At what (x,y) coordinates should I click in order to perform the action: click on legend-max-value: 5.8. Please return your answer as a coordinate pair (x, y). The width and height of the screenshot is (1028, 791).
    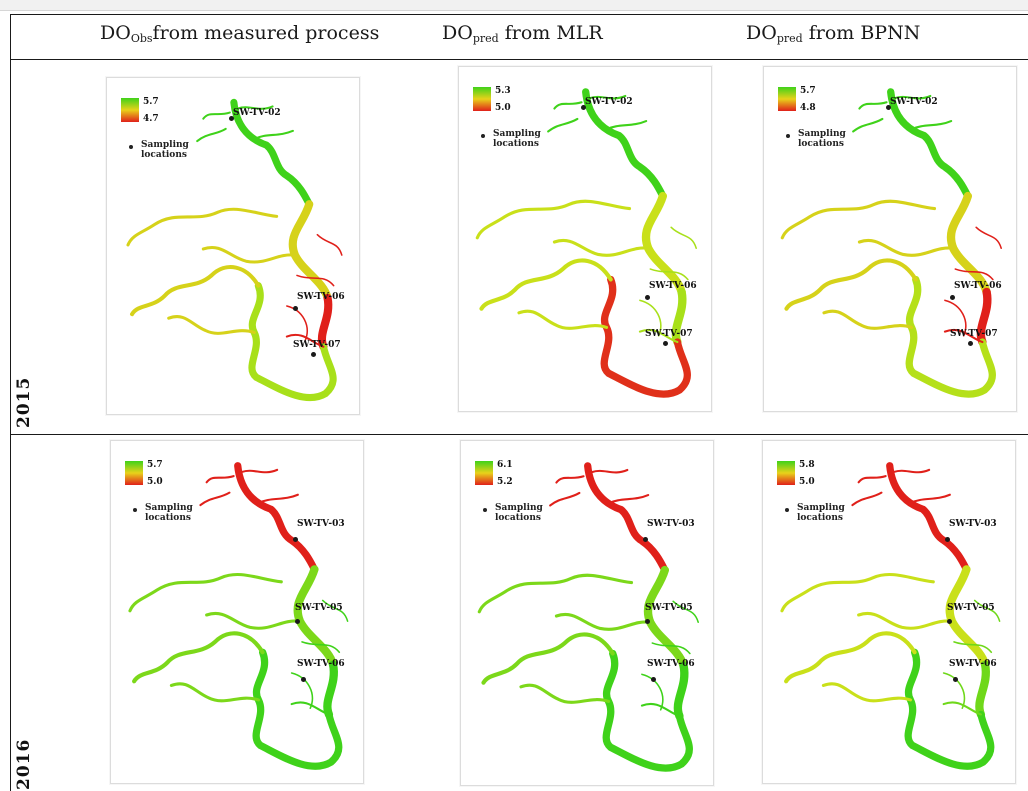
    Looking at the image, I should click on (807, 465).